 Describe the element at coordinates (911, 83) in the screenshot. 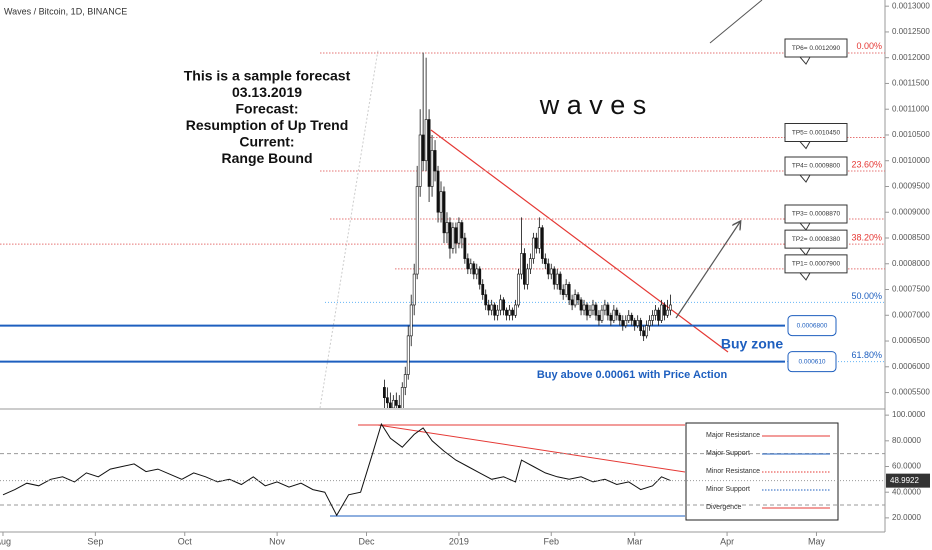

I see `y-tick-label: 0.0011500` at that location.